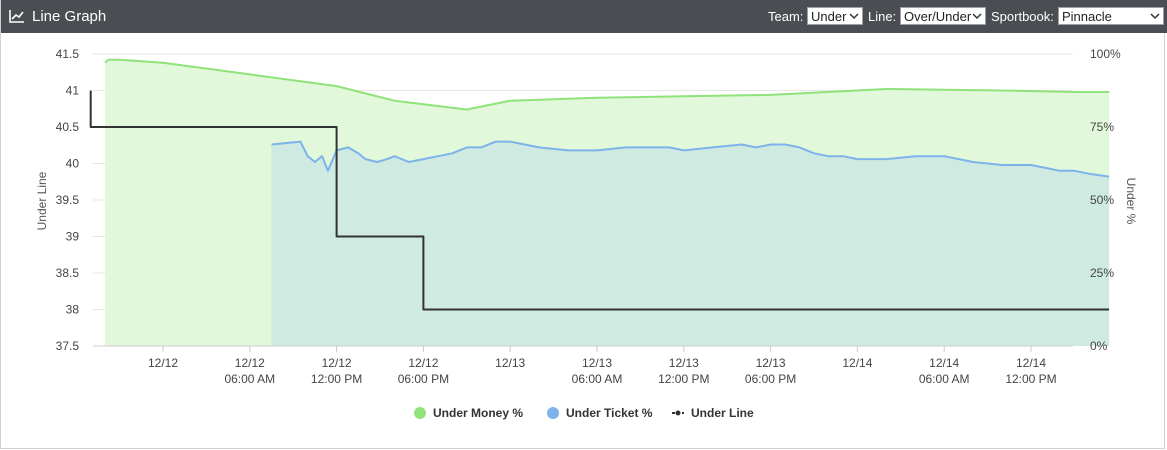  I want to click on legend-label: Under Ticket %, so click(609, 413).